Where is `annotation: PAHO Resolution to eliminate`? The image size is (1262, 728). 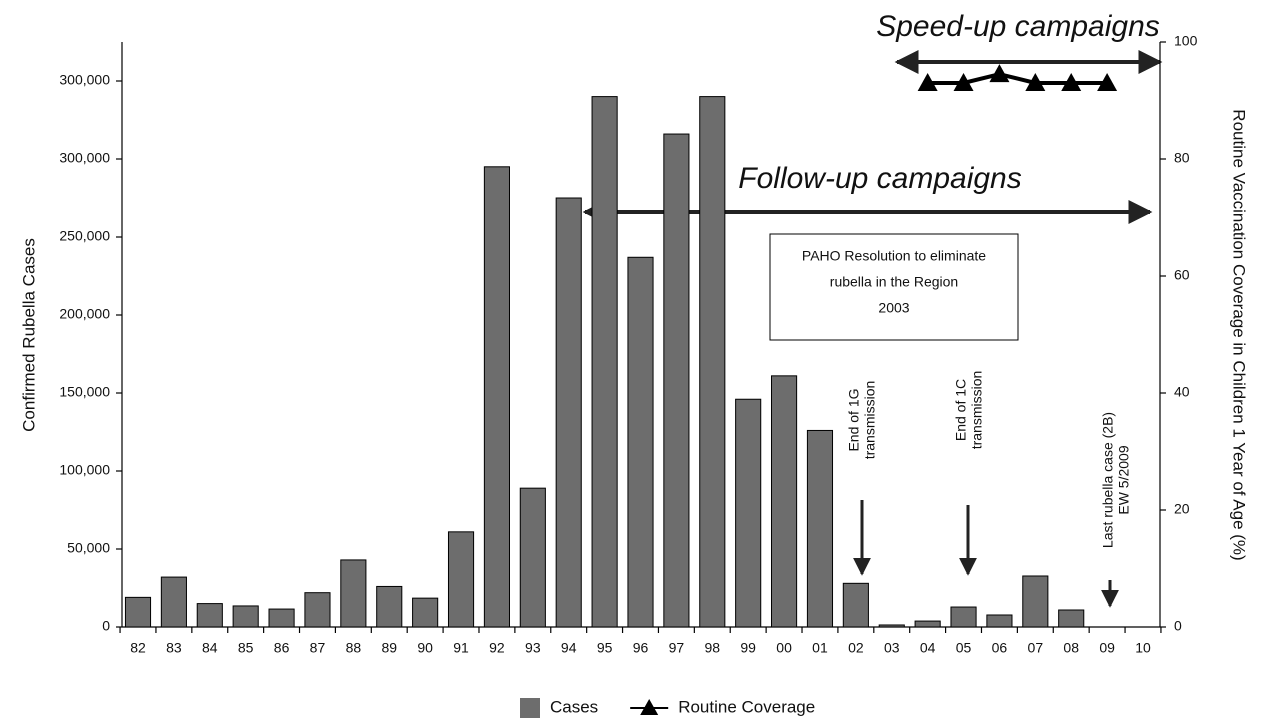 annotation: PAHO Resolution to eliminate is located at coordinates (894, 256).